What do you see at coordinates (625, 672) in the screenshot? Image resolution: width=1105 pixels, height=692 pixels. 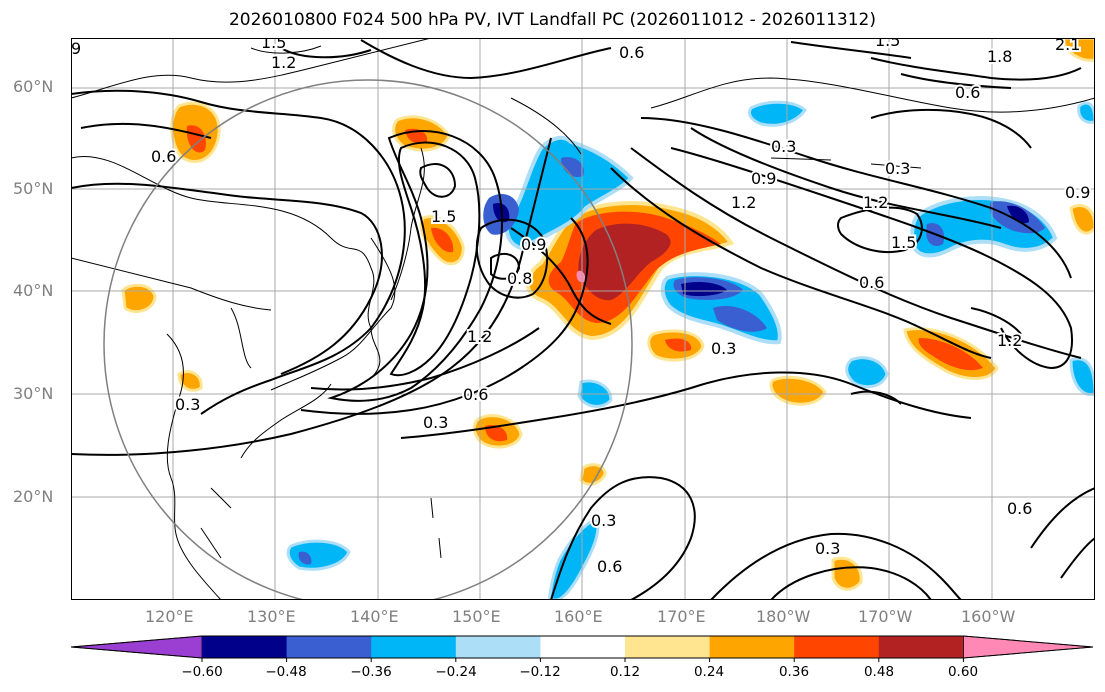 I see `colorbar-label: 0.12` at bounding box center [625, 672].